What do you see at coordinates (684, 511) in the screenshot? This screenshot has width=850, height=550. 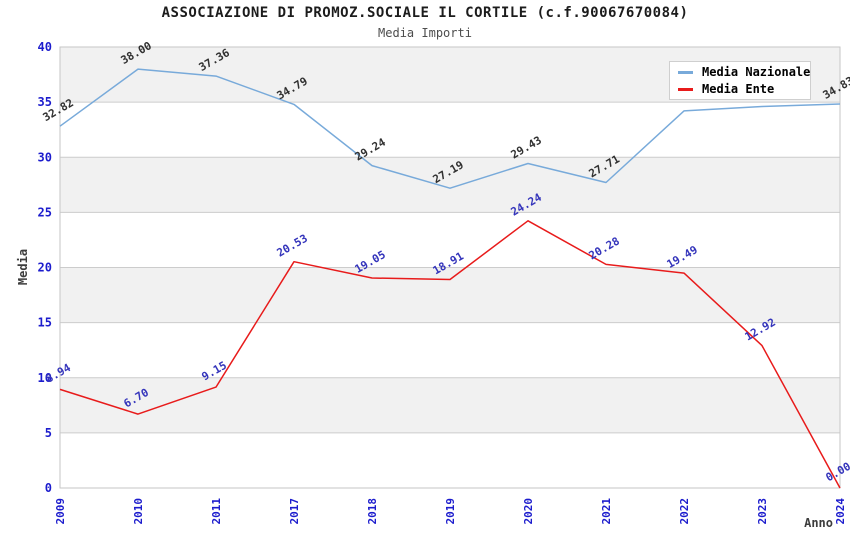 I see `x-tick-label: 2022` at bounding box center [684, 511].